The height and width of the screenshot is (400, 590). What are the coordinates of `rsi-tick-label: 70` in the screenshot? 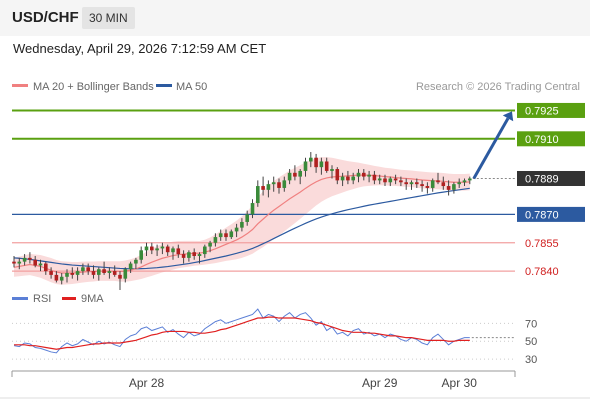 It's located at (531, 324).